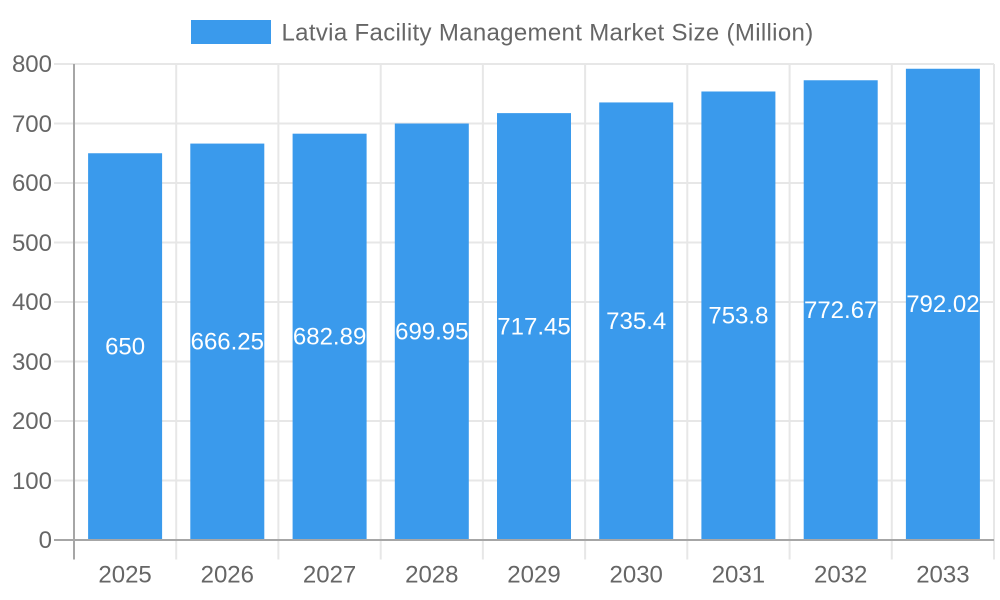 The width and height of the screenshot is (1000, 600). I want to click on svg-text: 699.95, so click(431, 332).